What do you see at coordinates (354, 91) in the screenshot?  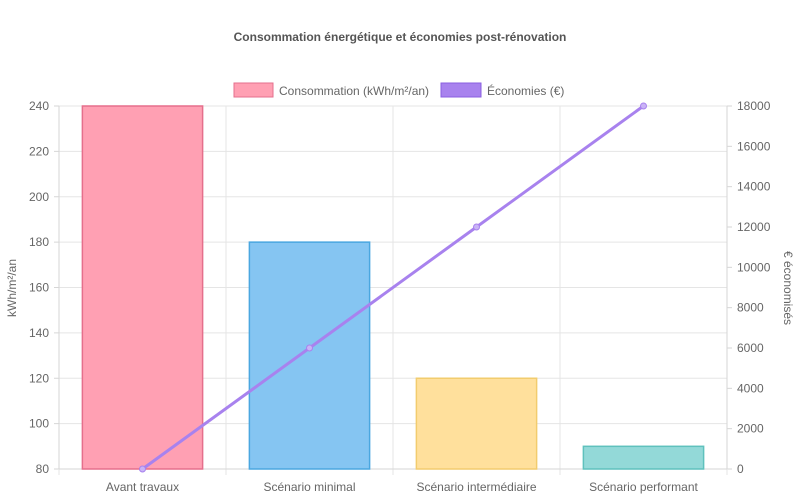 I see `legend-label-consommation: Consommation (kWh/m²/an)` at bounding box center [354, 91].